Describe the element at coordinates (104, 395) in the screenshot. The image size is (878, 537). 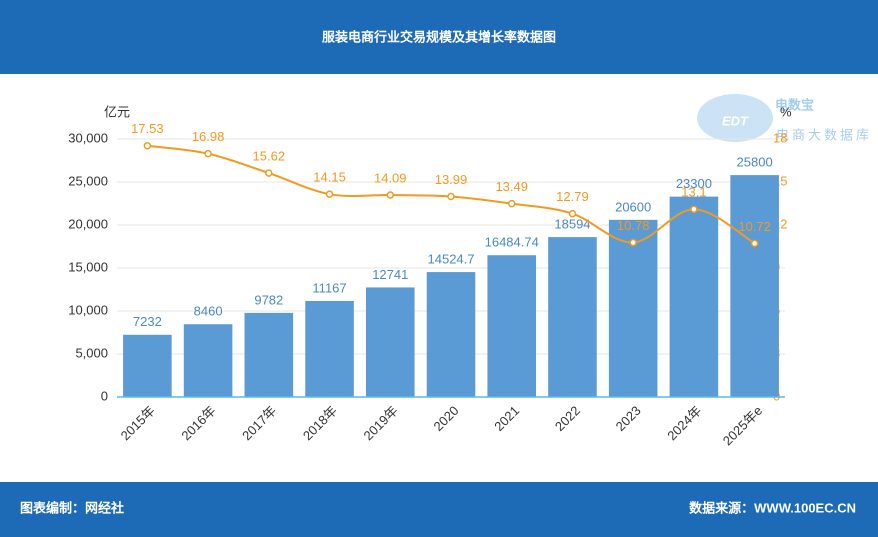
I see `y-tick-label: 0` at that location.